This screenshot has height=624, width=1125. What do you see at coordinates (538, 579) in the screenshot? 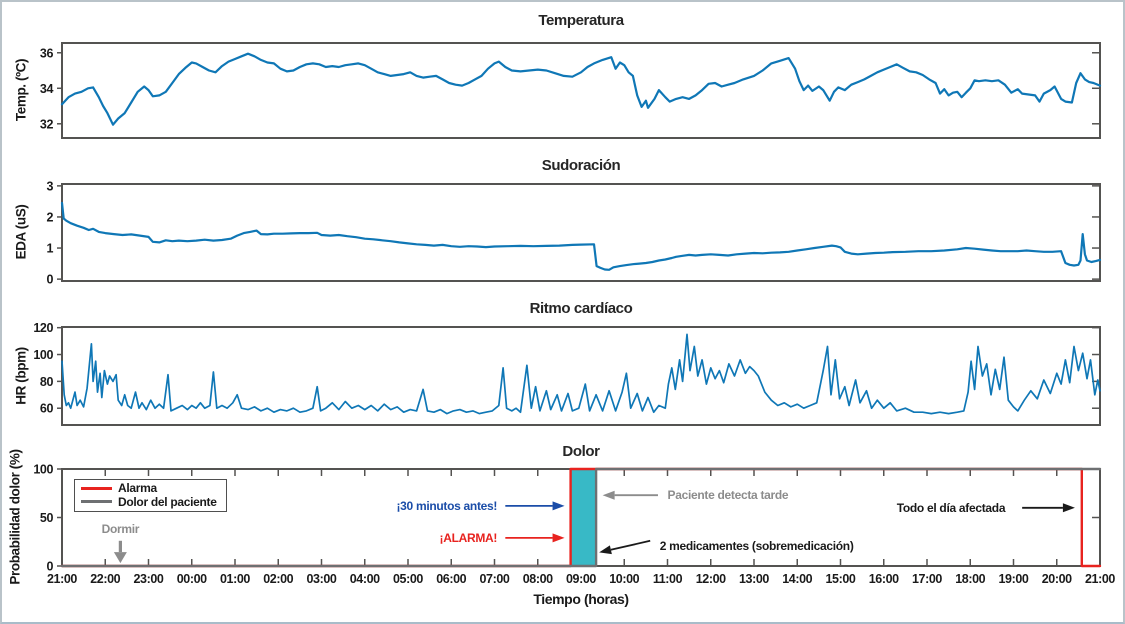
I see `x-tick-label: 08:00` at bounding box center [538, 579].